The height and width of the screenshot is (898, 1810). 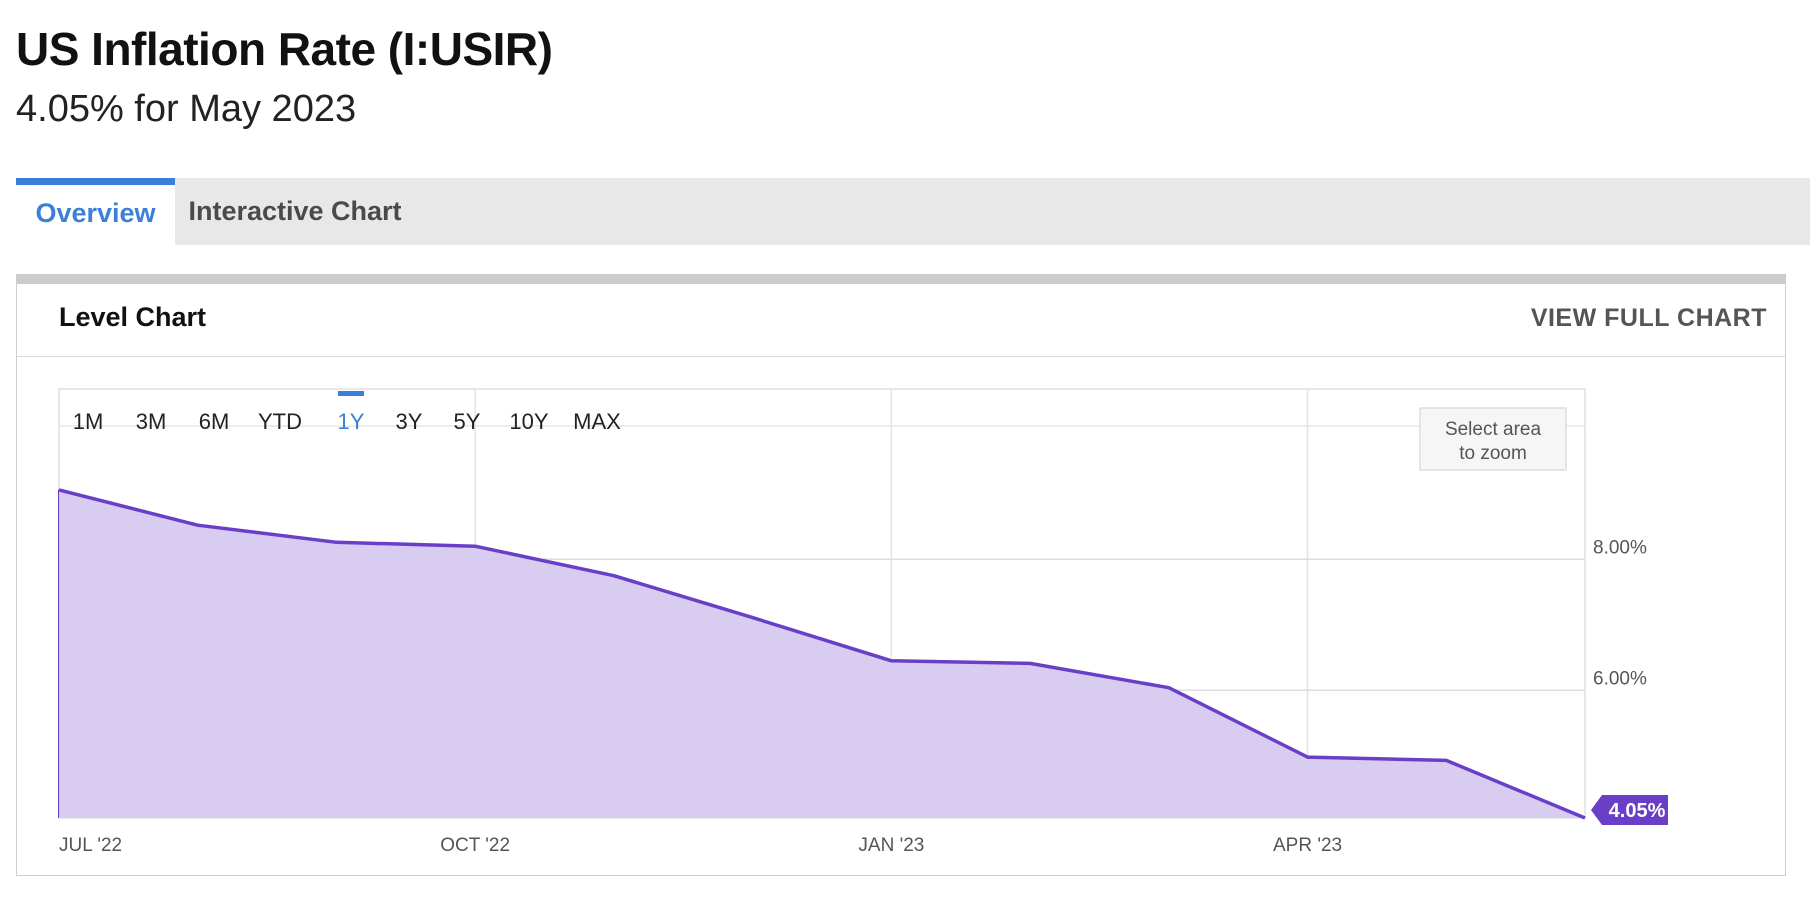 I want to click on y-axis-labels: 6.00% 8.00%, so click(x=1620, y=613).